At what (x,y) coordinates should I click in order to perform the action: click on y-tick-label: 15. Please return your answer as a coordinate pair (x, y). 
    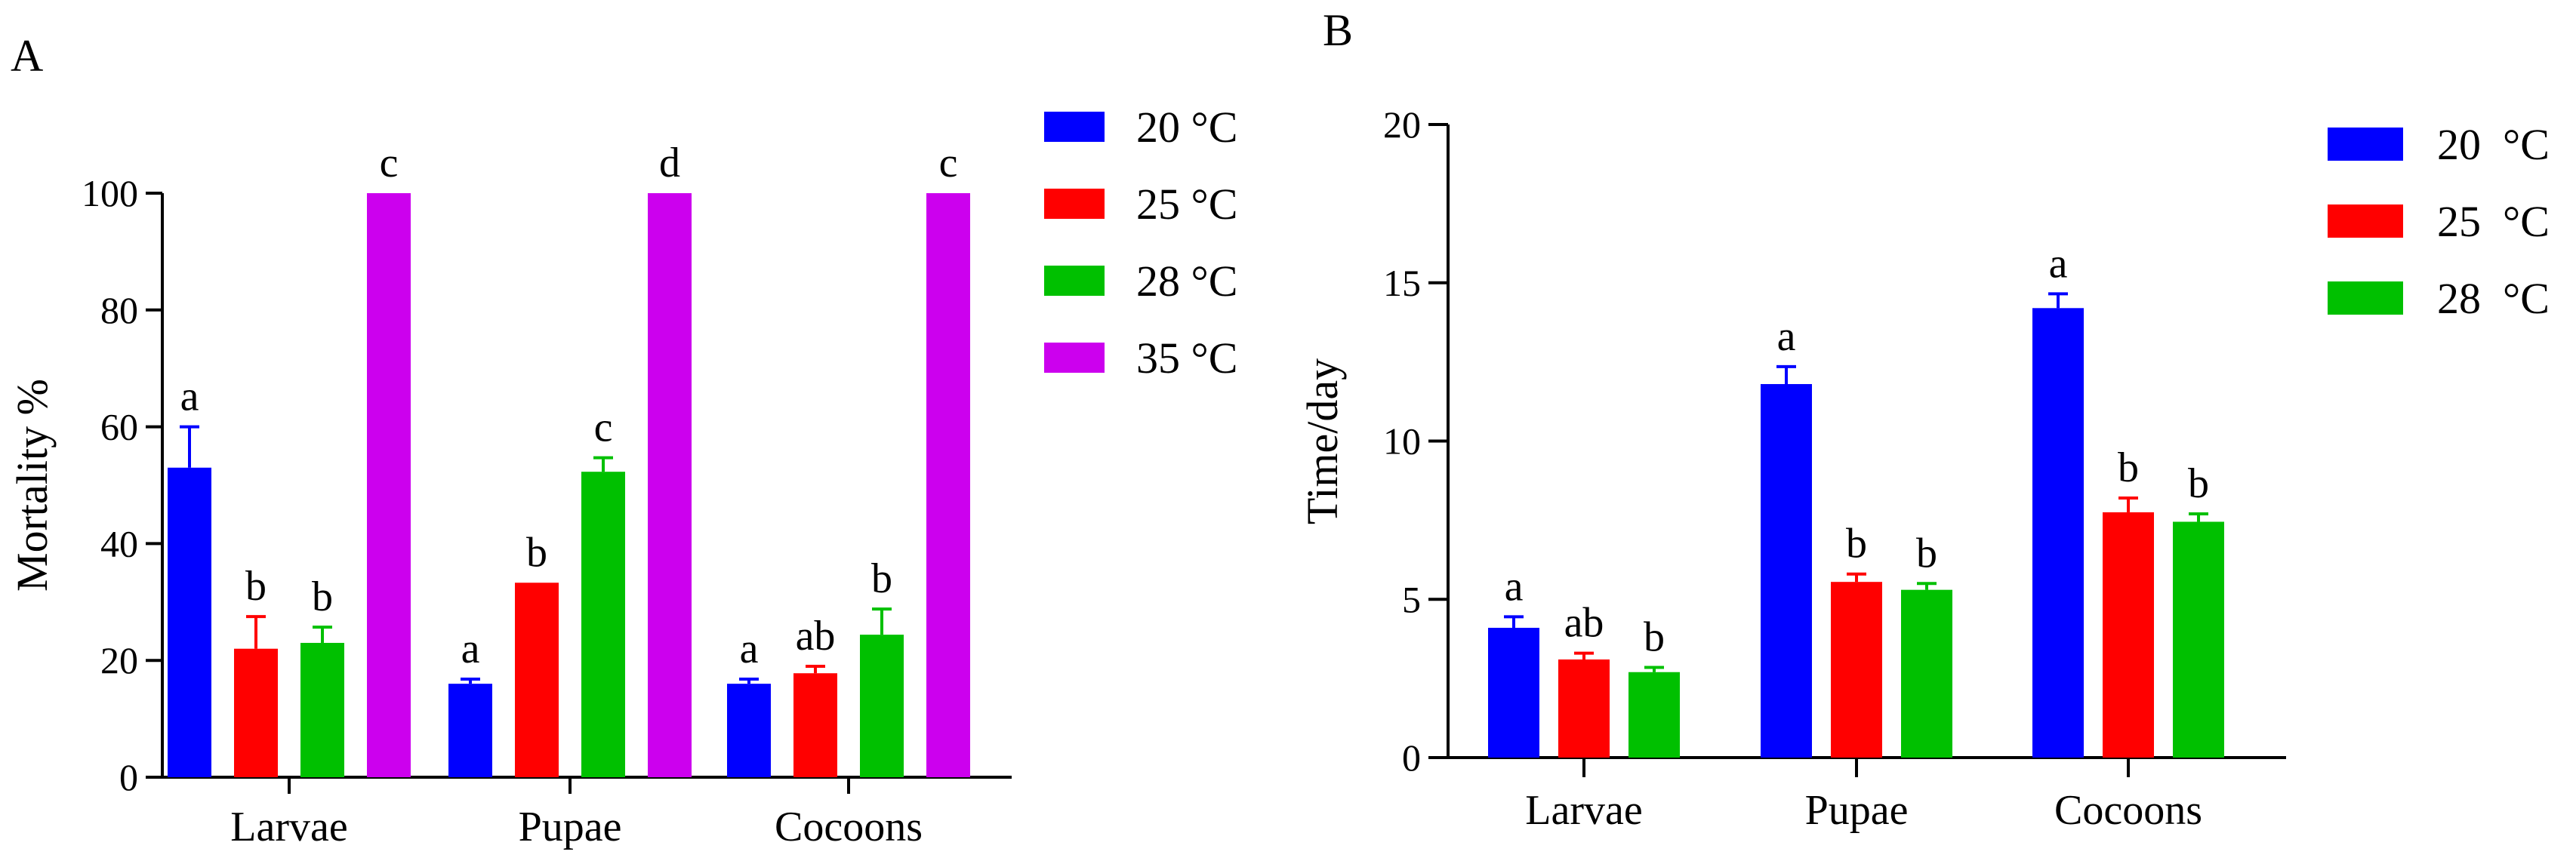
    Looking at the image, I should click on (1402, 283).